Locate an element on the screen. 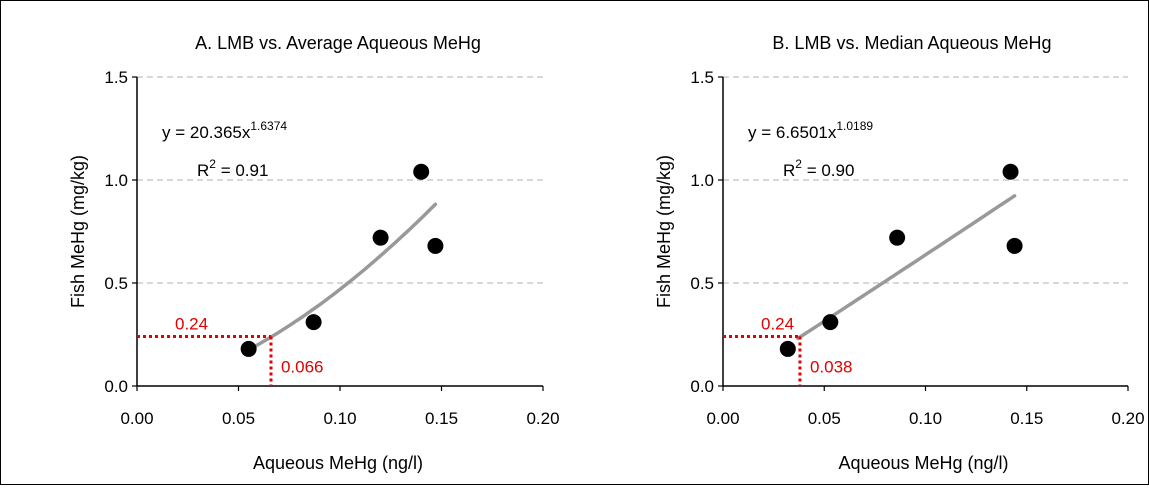 The width and height of the screenshot is (1149, 489). chart-title: A. LMB vs. Average Aqueous MeHg is located at coordinates (338, 43).